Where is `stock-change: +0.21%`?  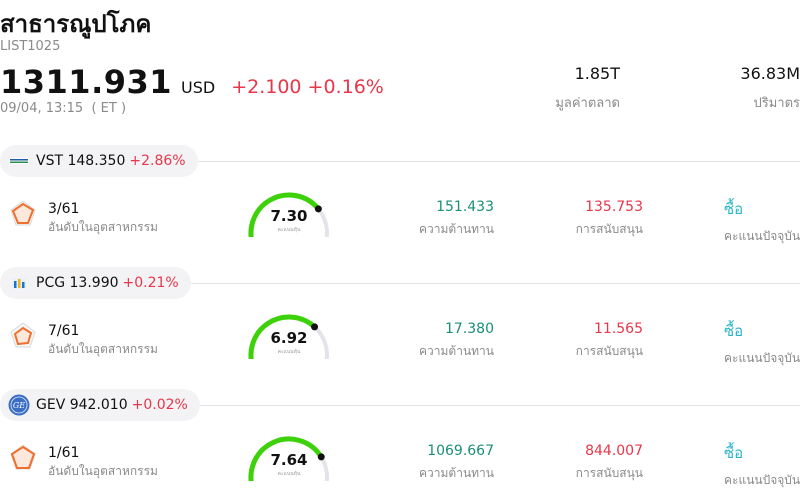 stock-change: +0.21% is located at coordinates (150, 283).